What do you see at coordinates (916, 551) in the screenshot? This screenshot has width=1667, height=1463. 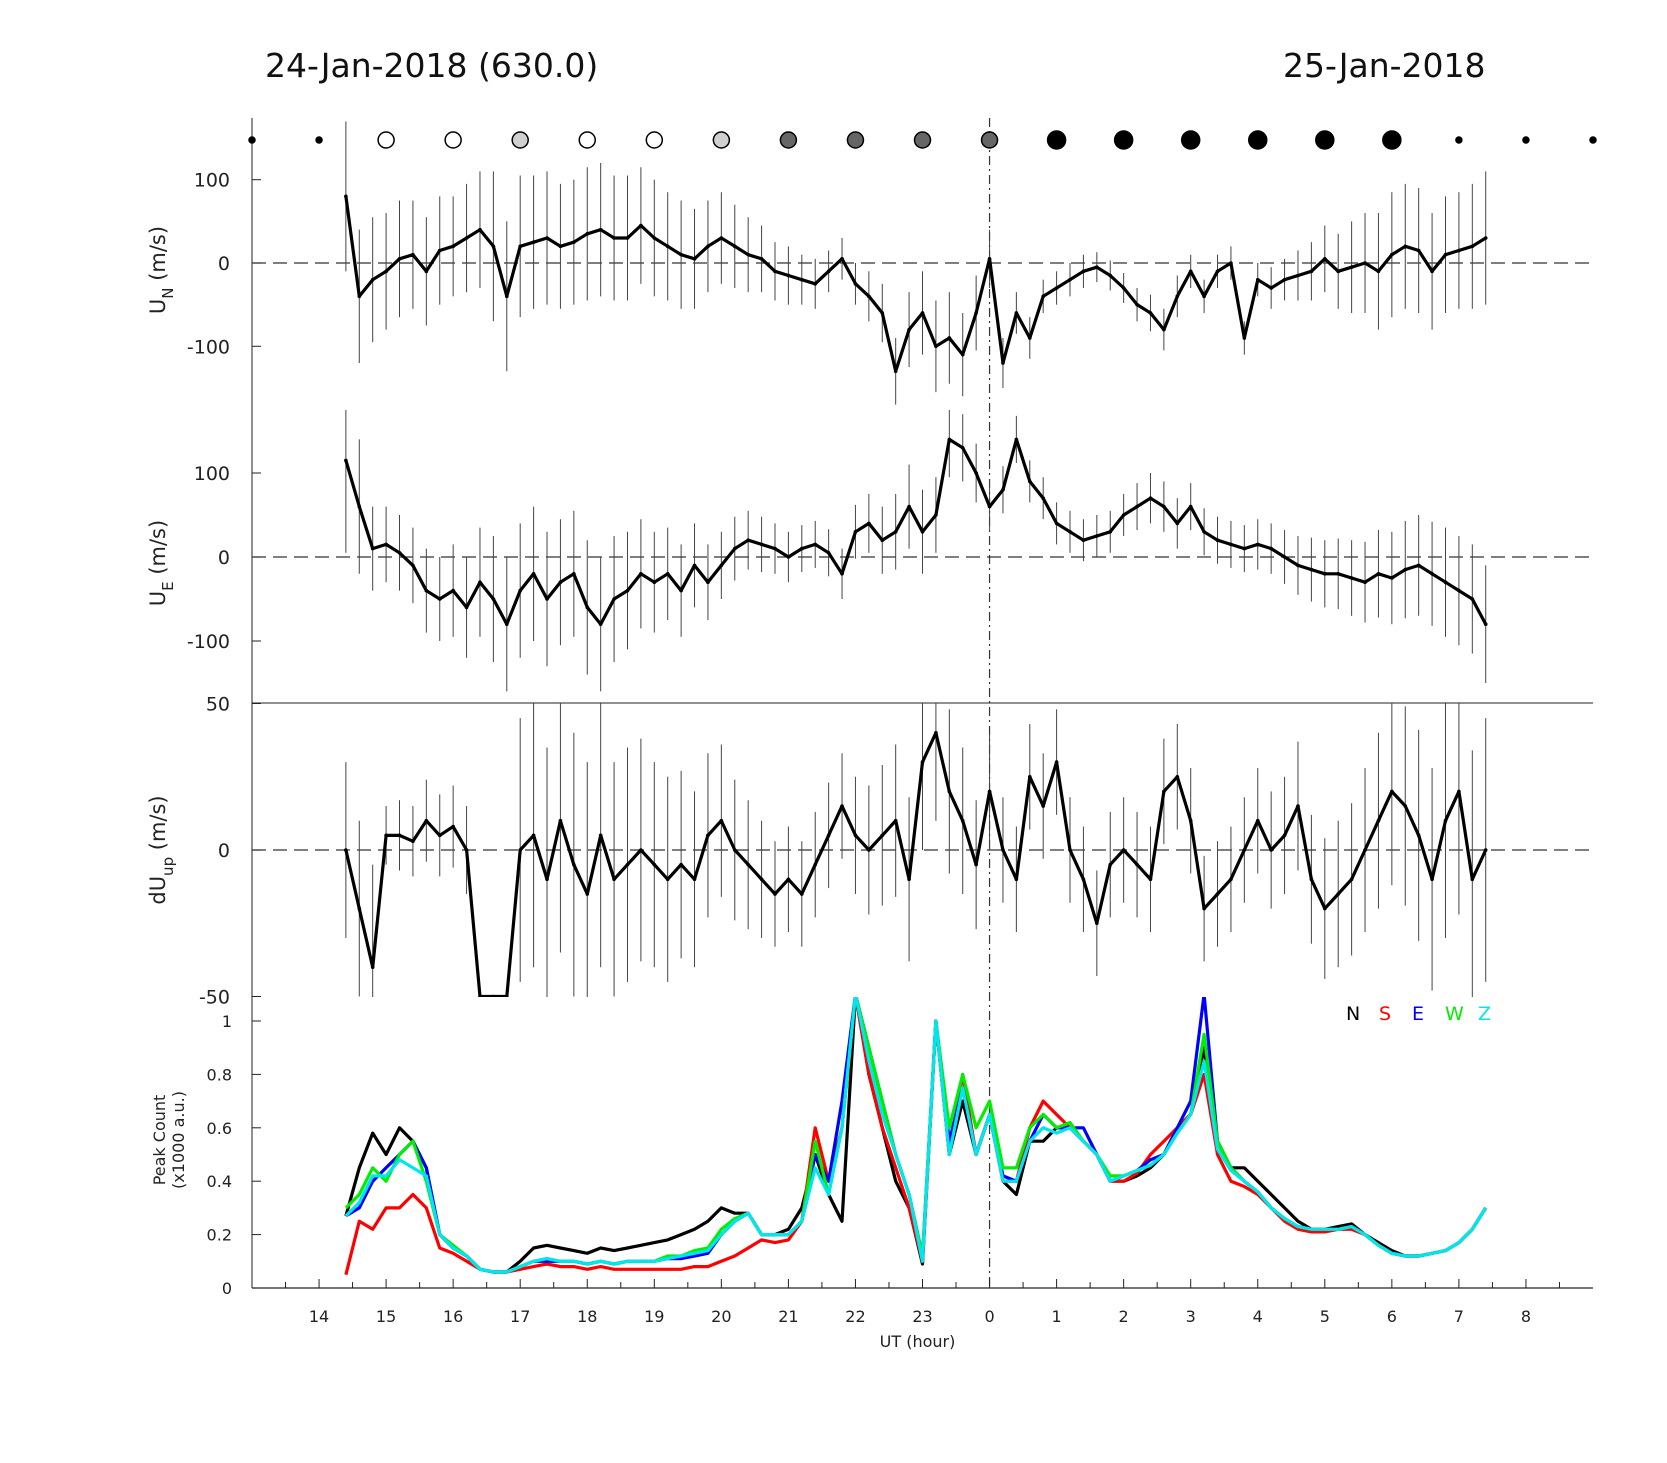 I see `series-group` at bounding box center [916, 551].